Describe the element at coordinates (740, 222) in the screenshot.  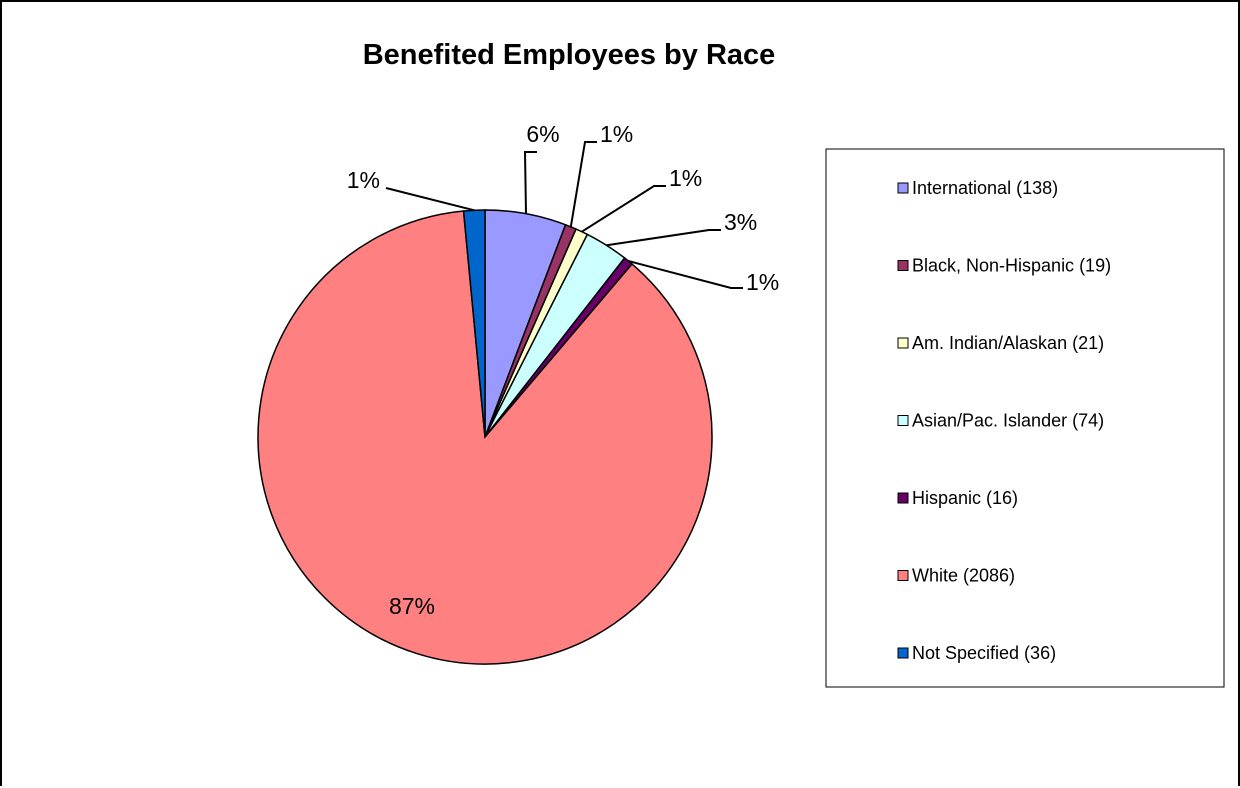
I see `pct-label-4: 3%` at that location.